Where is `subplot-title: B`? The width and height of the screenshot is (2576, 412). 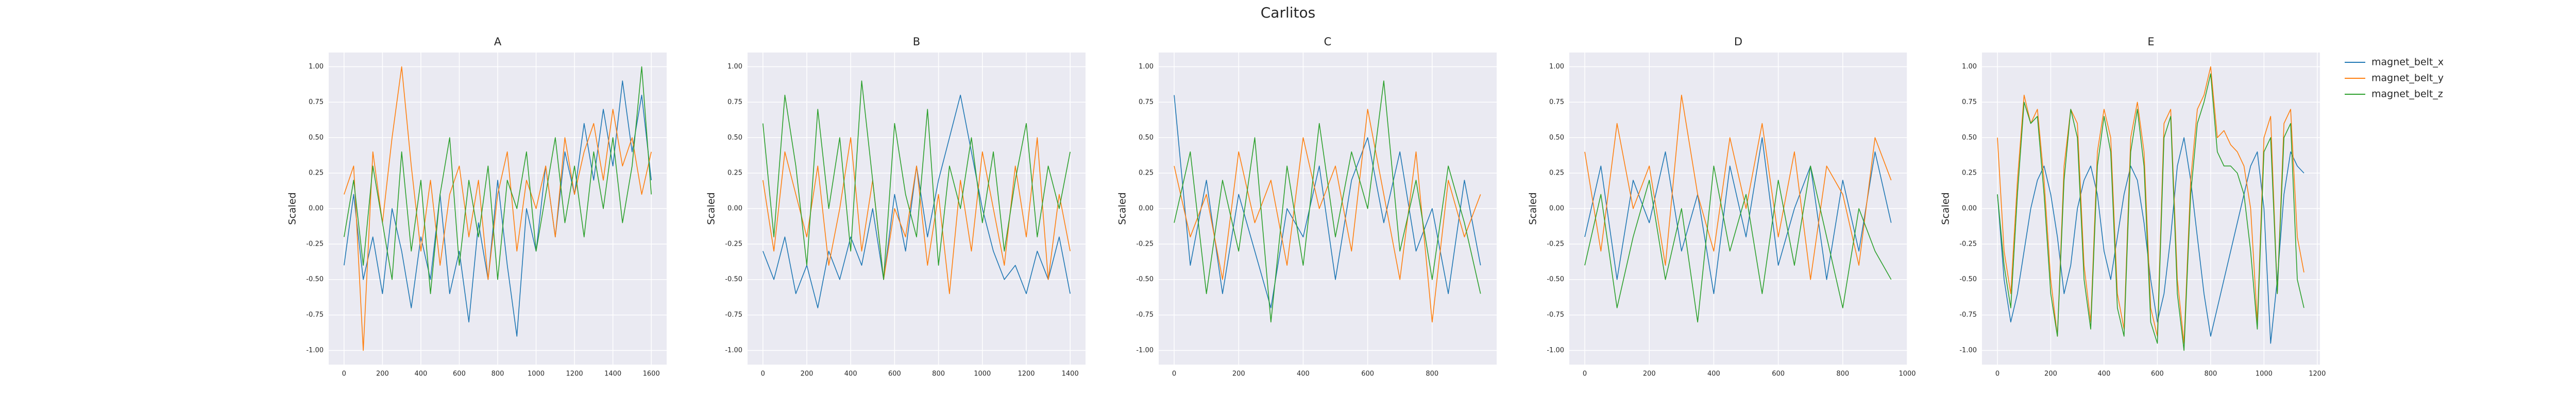
subplot-title: B is located at coordinates (916, 42).